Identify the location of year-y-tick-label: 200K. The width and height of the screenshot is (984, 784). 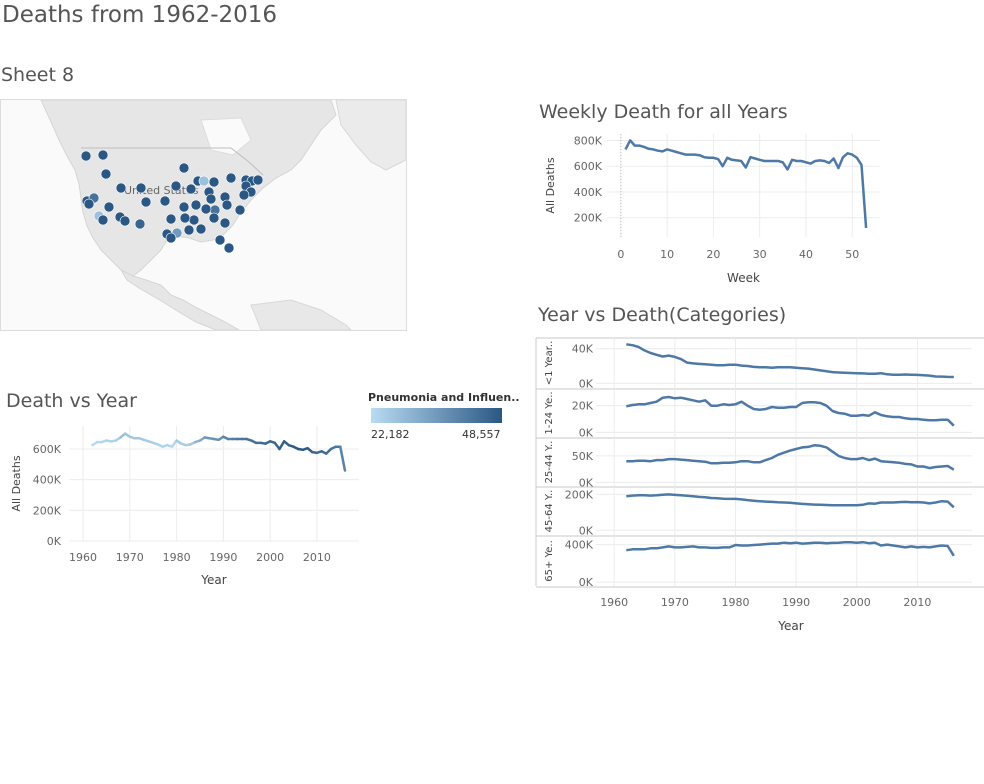
(47, 510).